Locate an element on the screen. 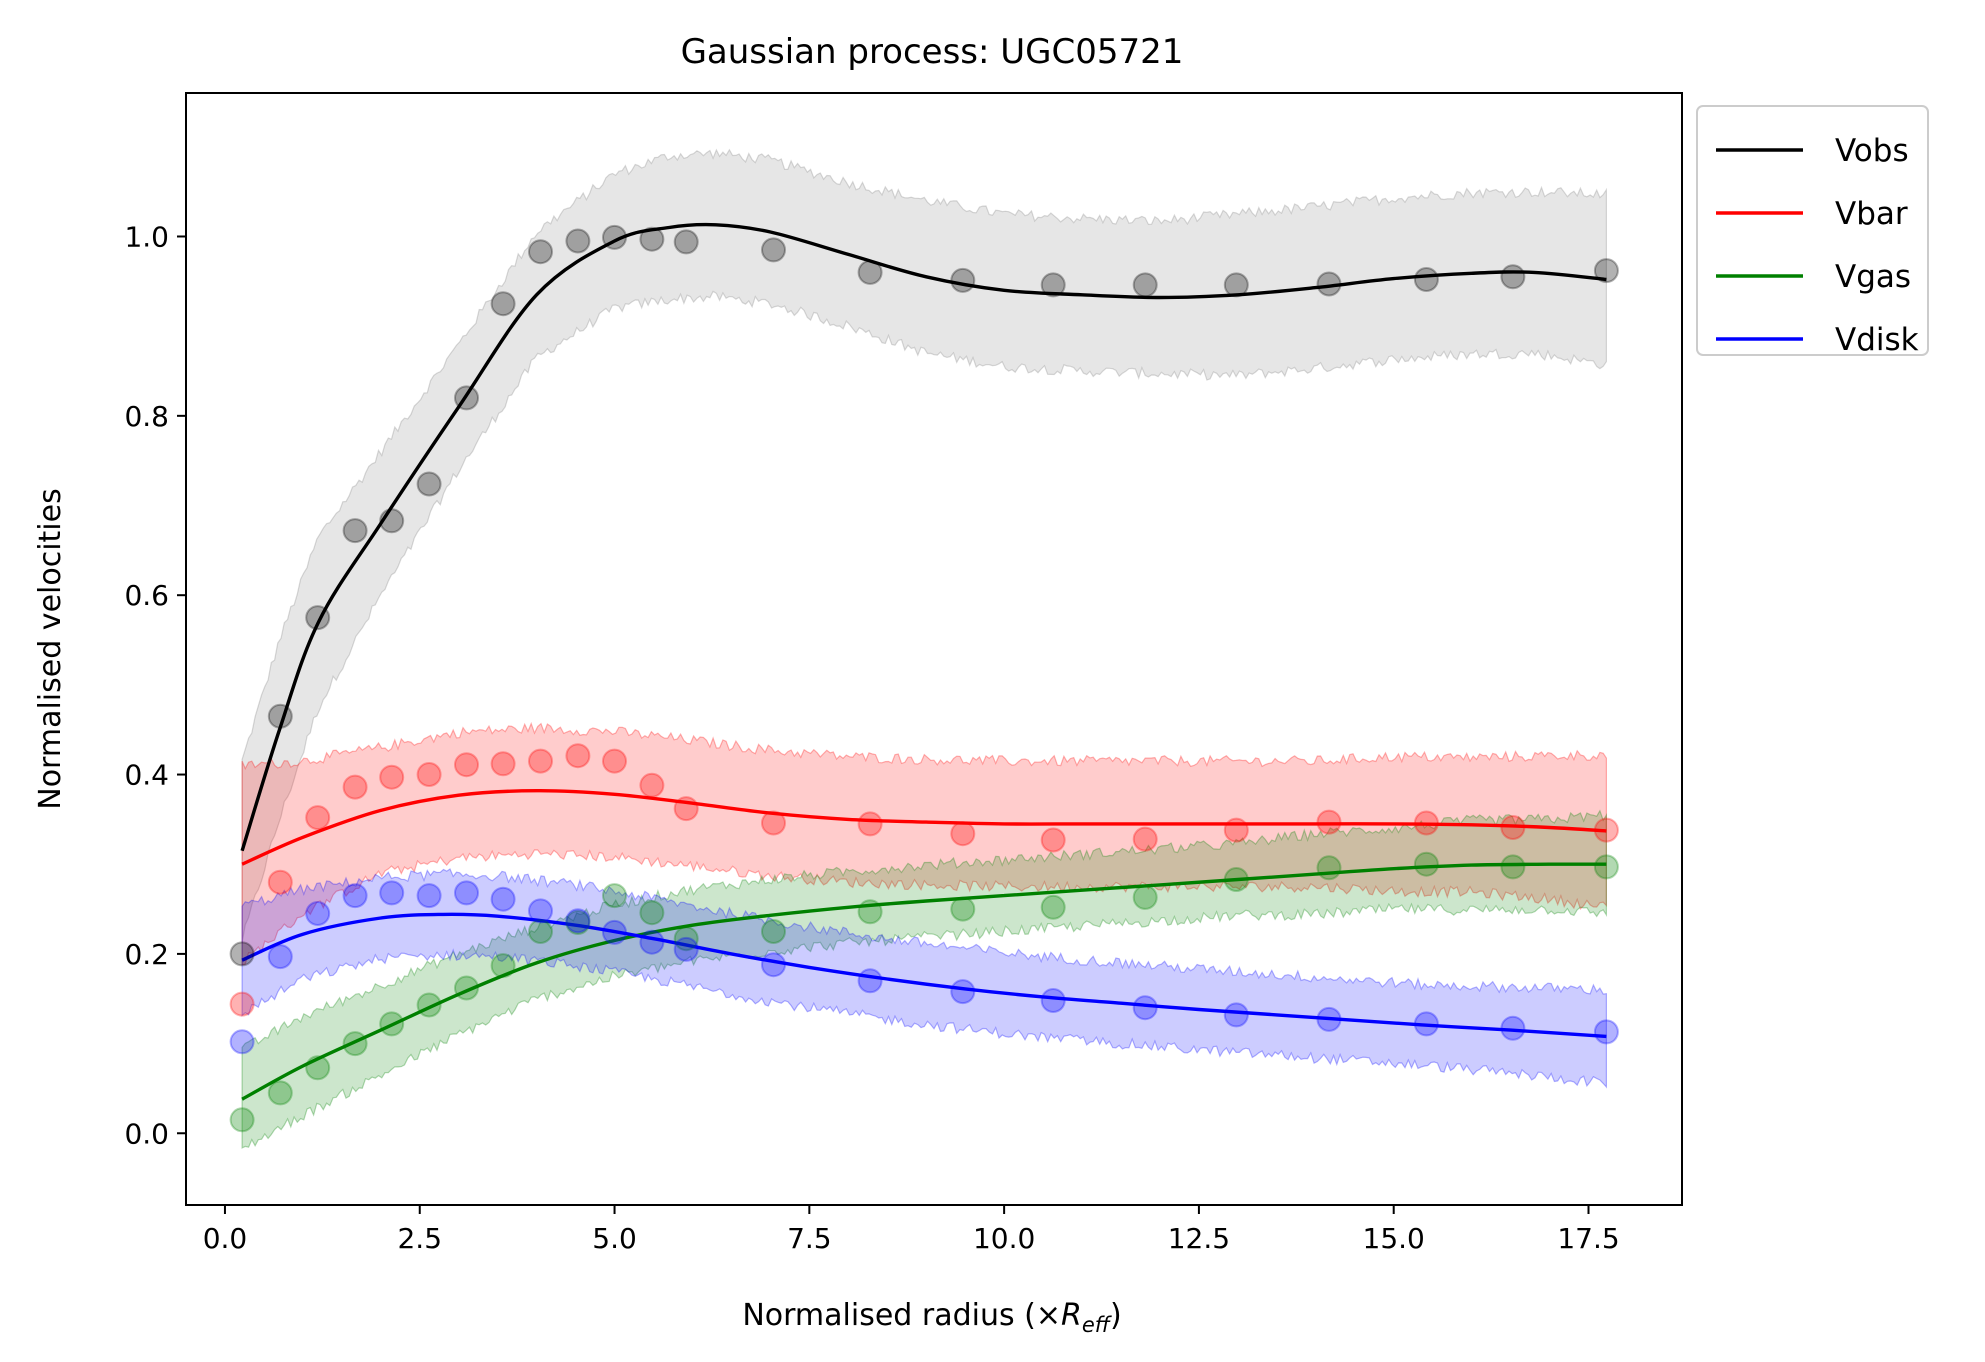  x-tick-label: 10.0 is located at coordinates (1004, 1238).